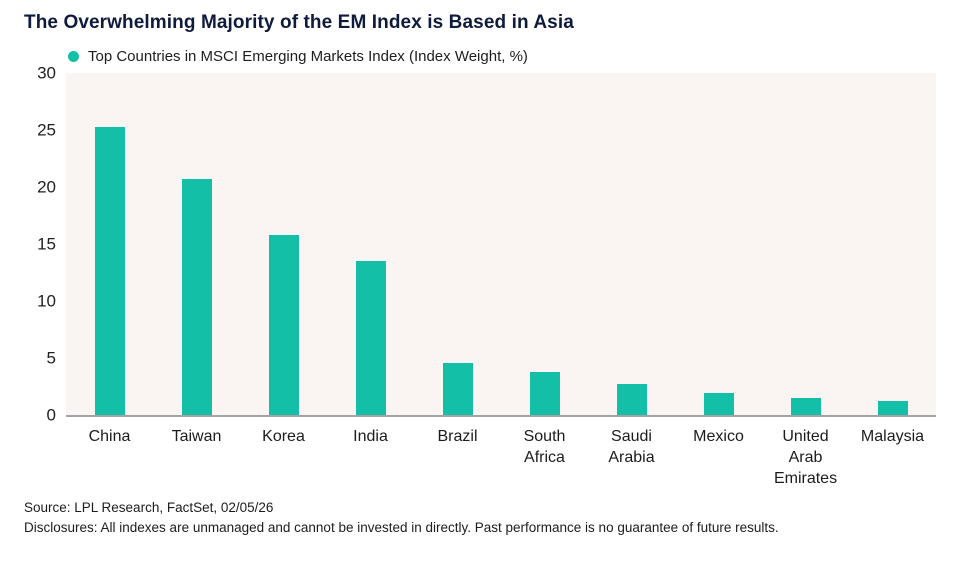 Image resolution: width=960 pixels, height=564 pixels. What do you see at coordinates (46, 130) in the screenshot?
I see `y-tick-25: 25` at bounding box center [46, 130].